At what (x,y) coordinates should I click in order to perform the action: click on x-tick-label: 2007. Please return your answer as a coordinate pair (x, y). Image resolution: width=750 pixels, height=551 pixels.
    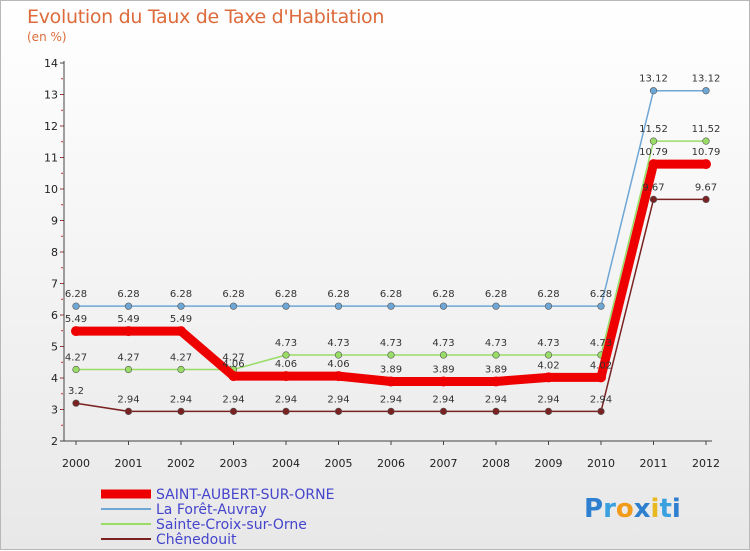
    Looking at the image, I should click on (444, 463).